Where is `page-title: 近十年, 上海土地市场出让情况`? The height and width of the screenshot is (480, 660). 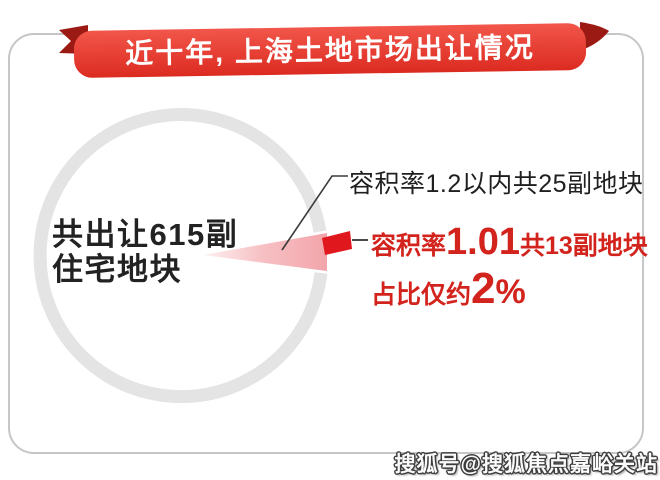
page-title: 近十年, 上海土地市场出让情况 is located at coordinates (330, 50).